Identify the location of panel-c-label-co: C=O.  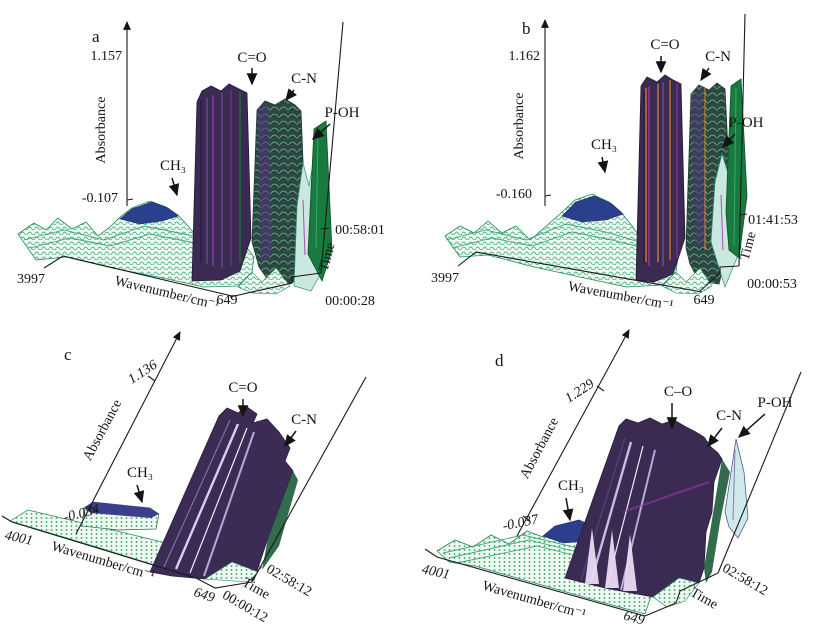
(242, 388).